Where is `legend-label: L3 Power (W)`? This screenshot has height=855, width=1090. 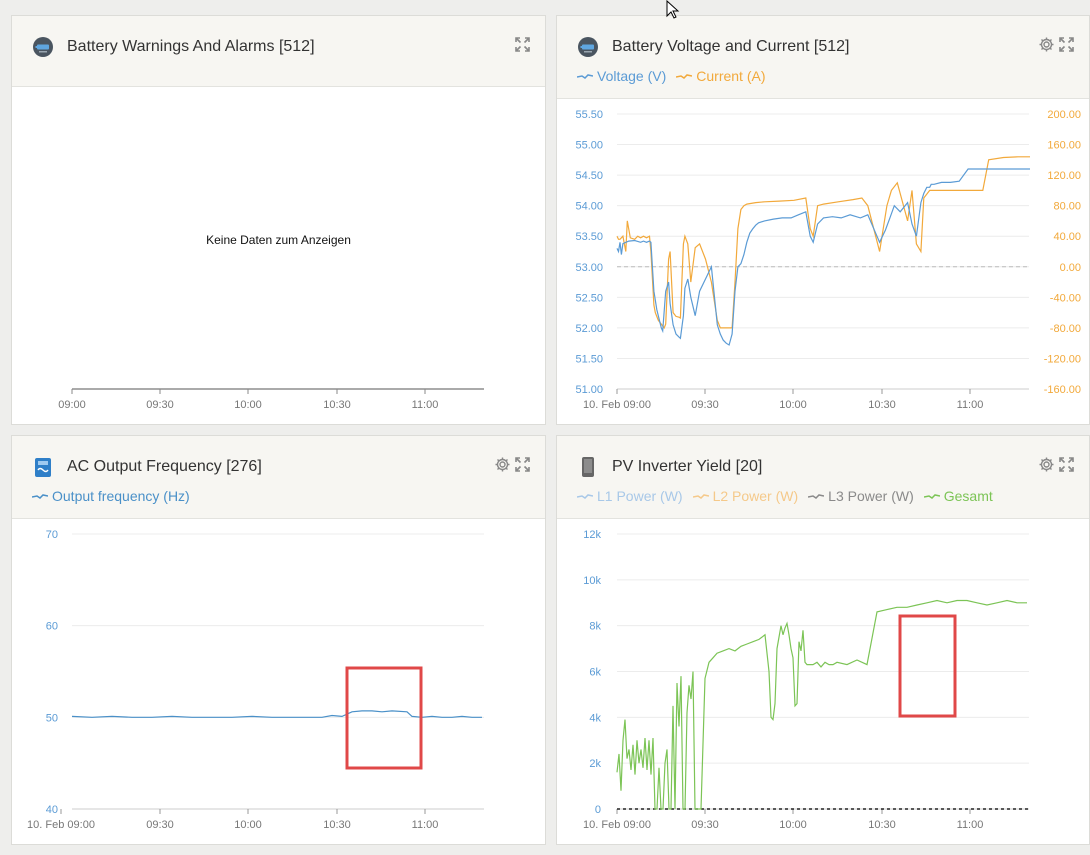
legend-label: L3 Power (W) is located at coordinates (871, 496).